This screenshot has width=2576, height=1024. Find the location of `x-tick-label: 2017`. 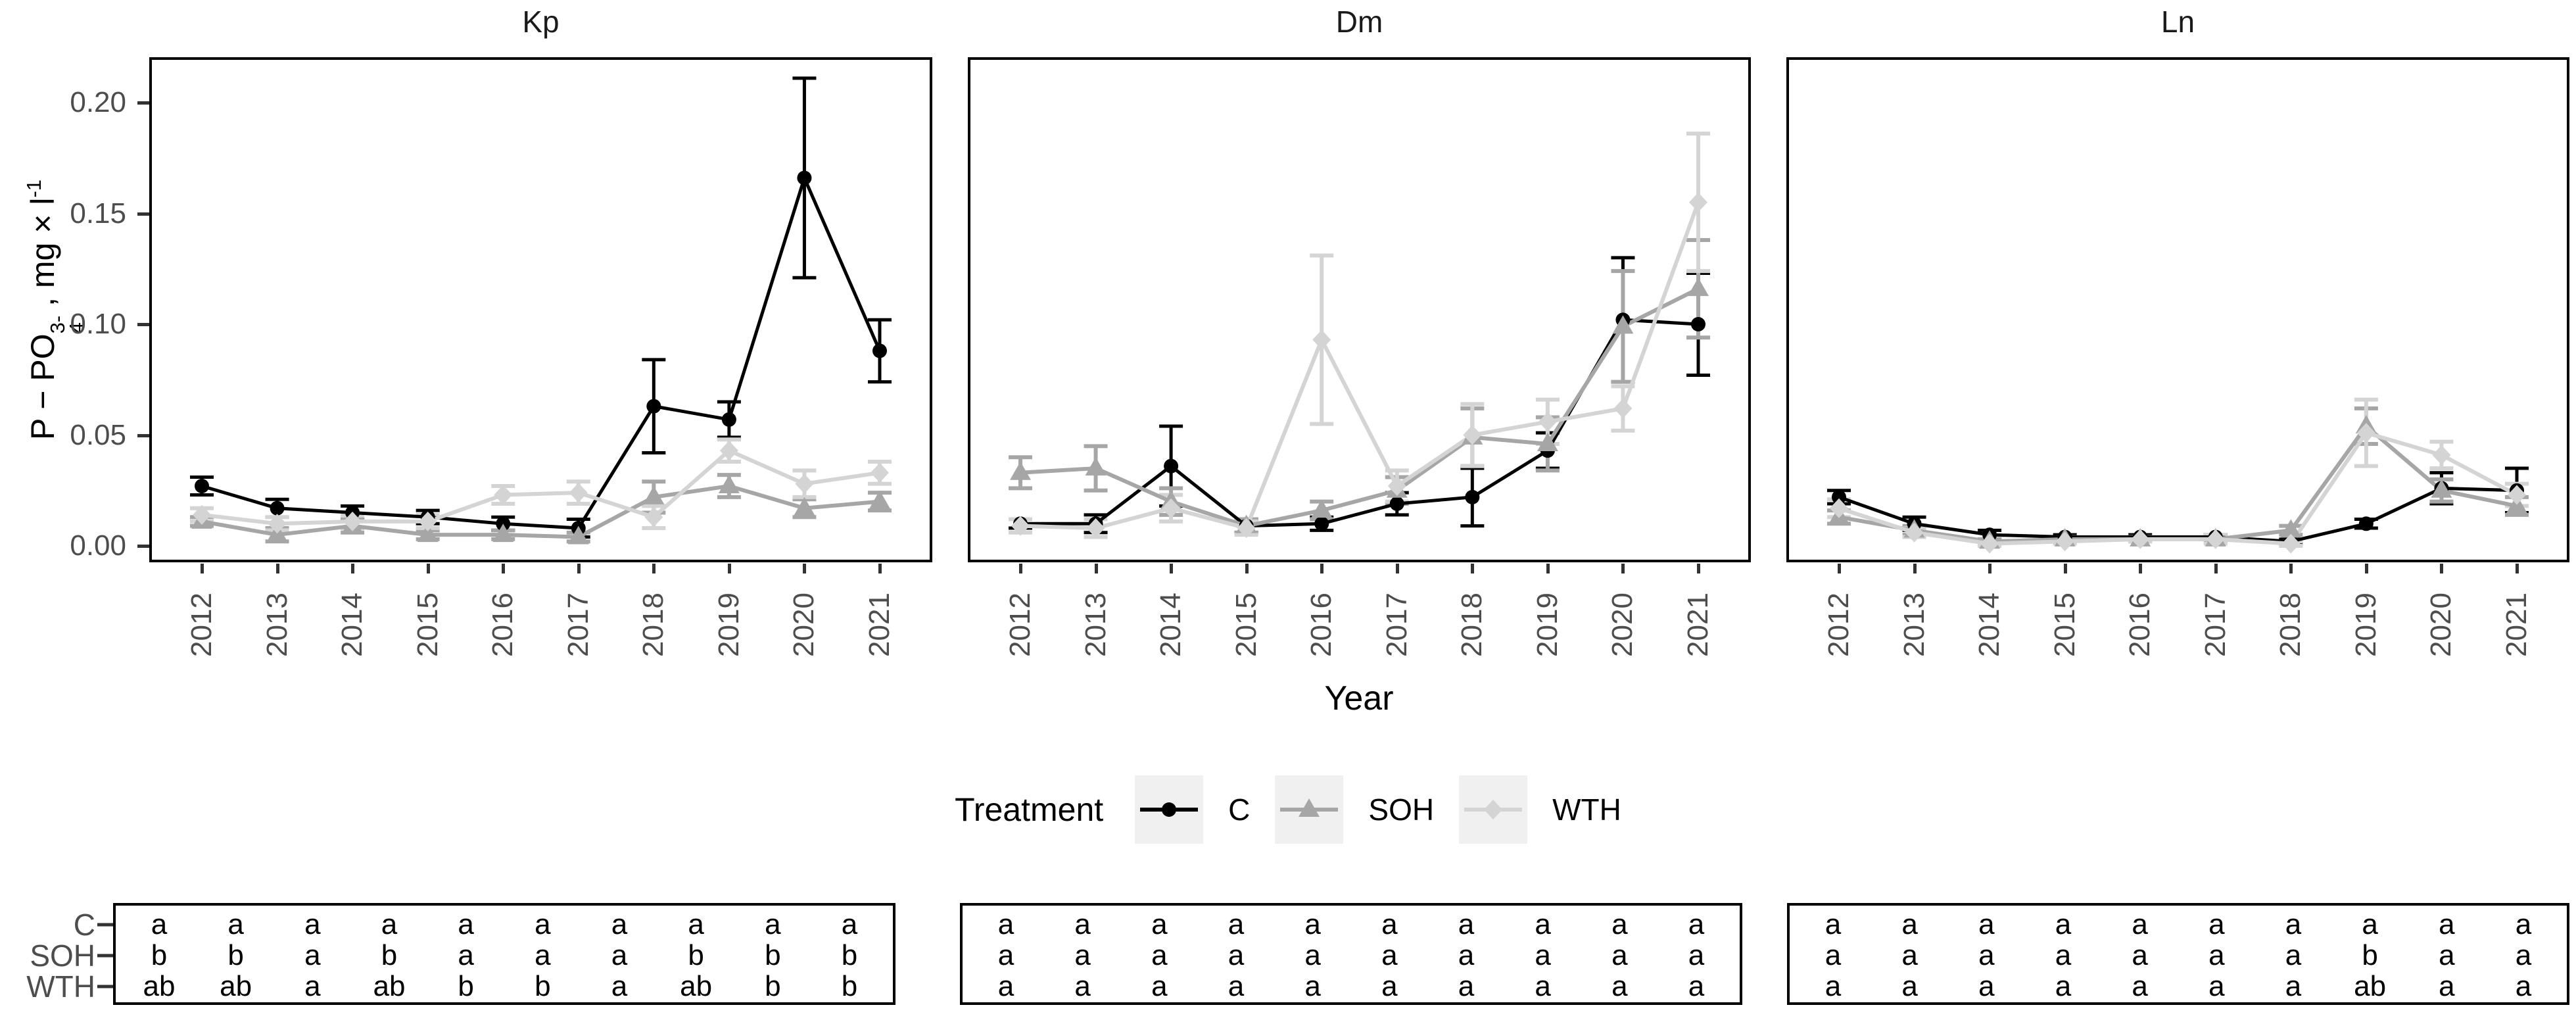

x-tick-label: 2017 is located at coordinates (2215, 625).